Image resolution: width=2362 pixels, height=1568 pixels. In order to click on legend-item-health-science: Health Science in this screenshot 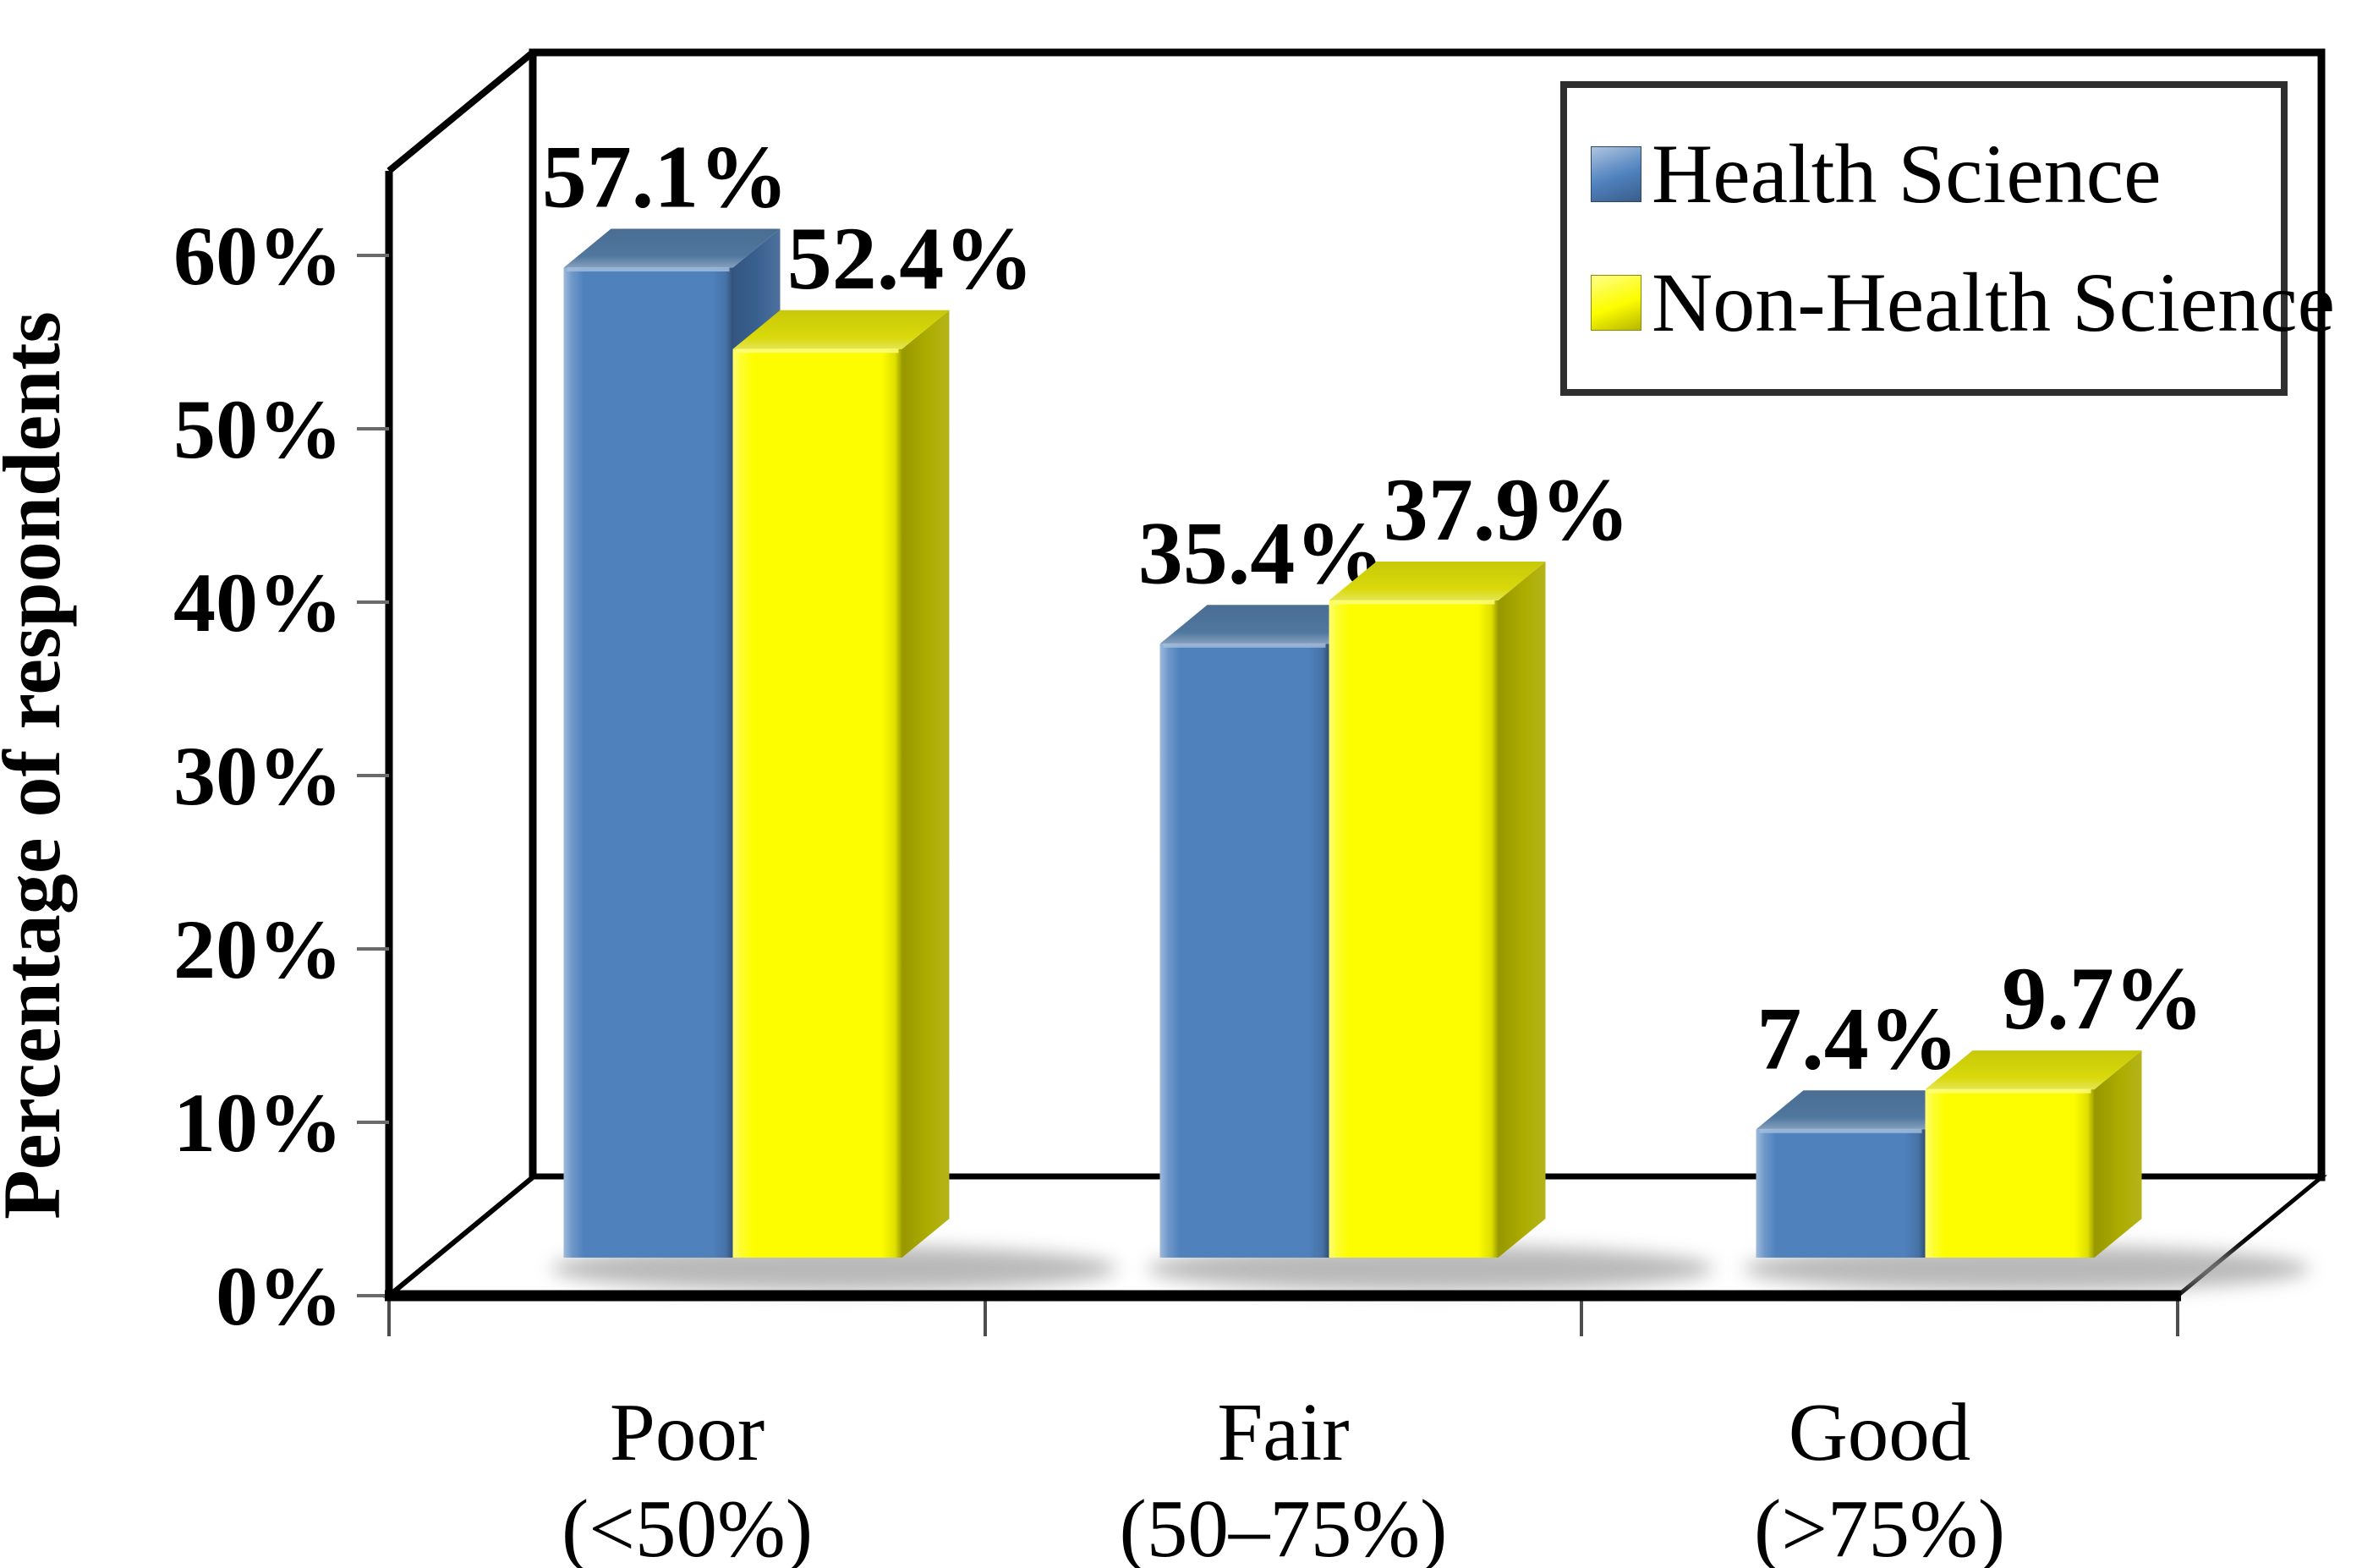, I will do `click(1936, 174)`.